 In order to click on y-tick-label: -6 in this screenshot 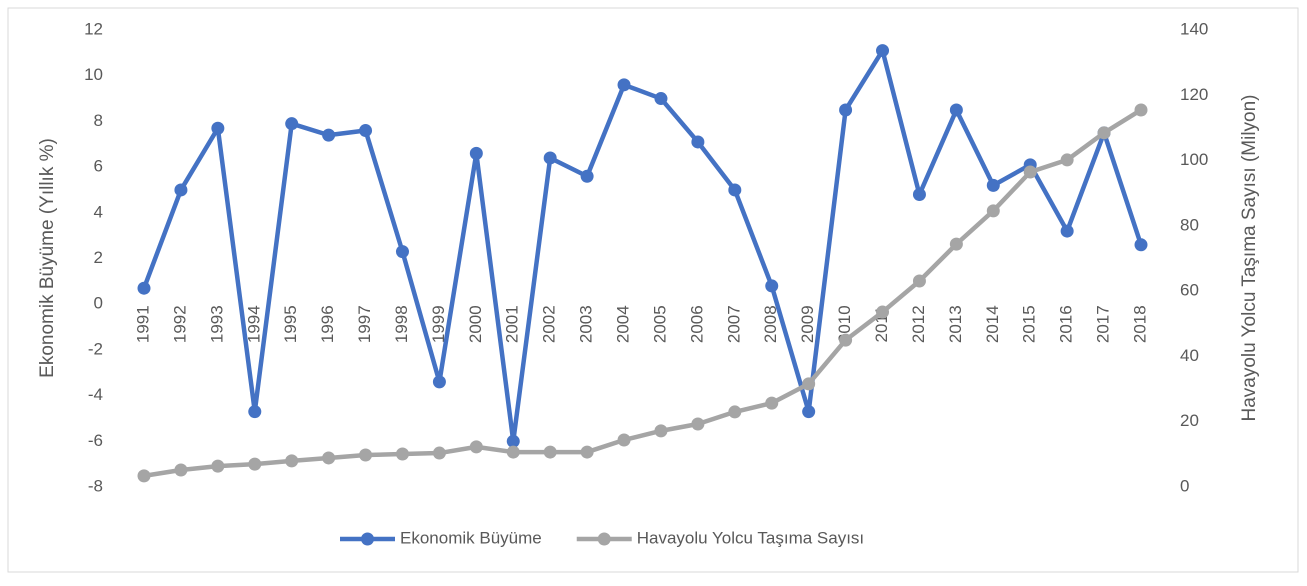, I will do `click(95, 440)`.